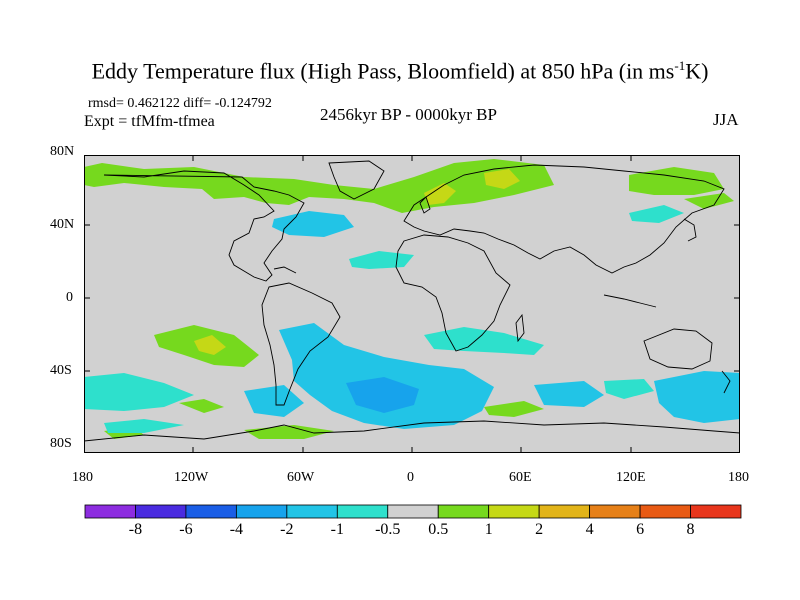 This screenshot has width=800, height=600. What do you see at coordinates (656, 214) in the screenshot?
I see `anomaly-cyan-north-pacific` at bounding box center [656, 214].